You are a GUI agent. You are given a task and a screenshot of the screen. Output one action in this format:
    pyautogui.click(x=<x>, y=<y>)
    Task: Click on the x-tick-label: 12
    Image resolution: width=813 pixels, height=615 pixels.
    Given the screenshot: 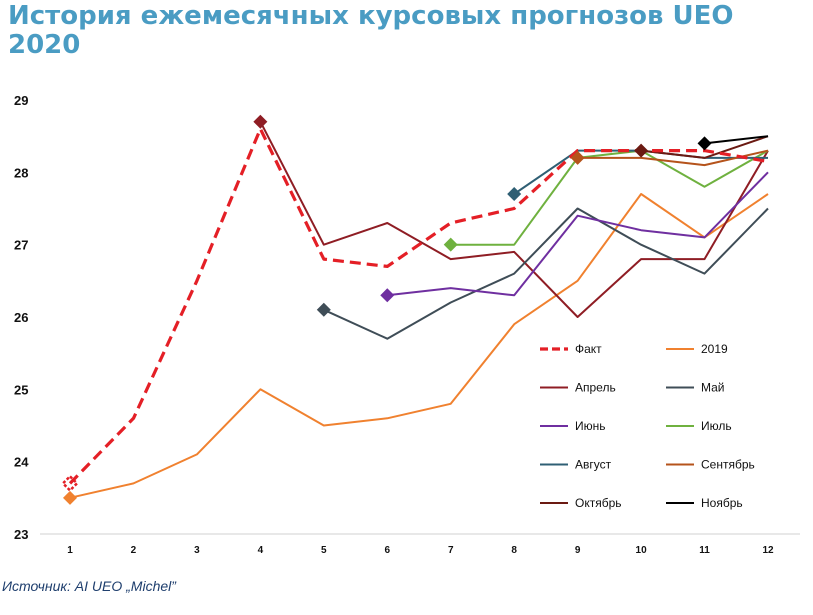 What is the action you would take?
    pyautogui.click(x=768, y=550)
    